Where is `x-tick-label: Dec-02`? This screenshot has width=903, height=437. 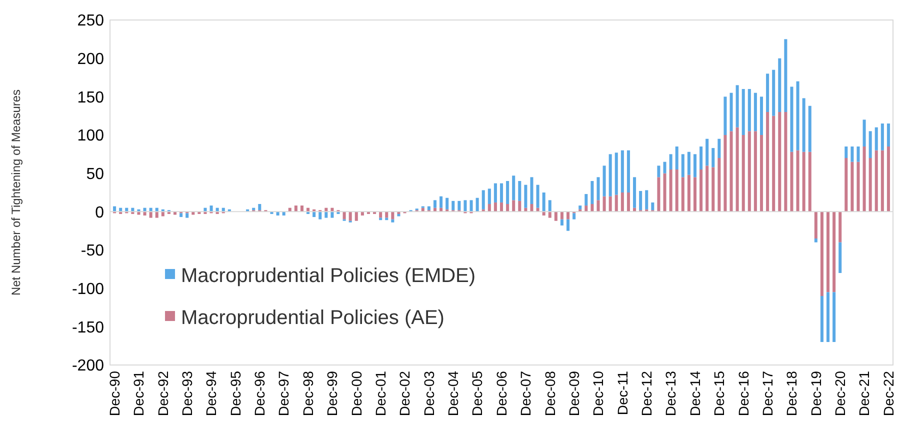
x-tick-label: Dec-02 is located at coordinates (404, 393).